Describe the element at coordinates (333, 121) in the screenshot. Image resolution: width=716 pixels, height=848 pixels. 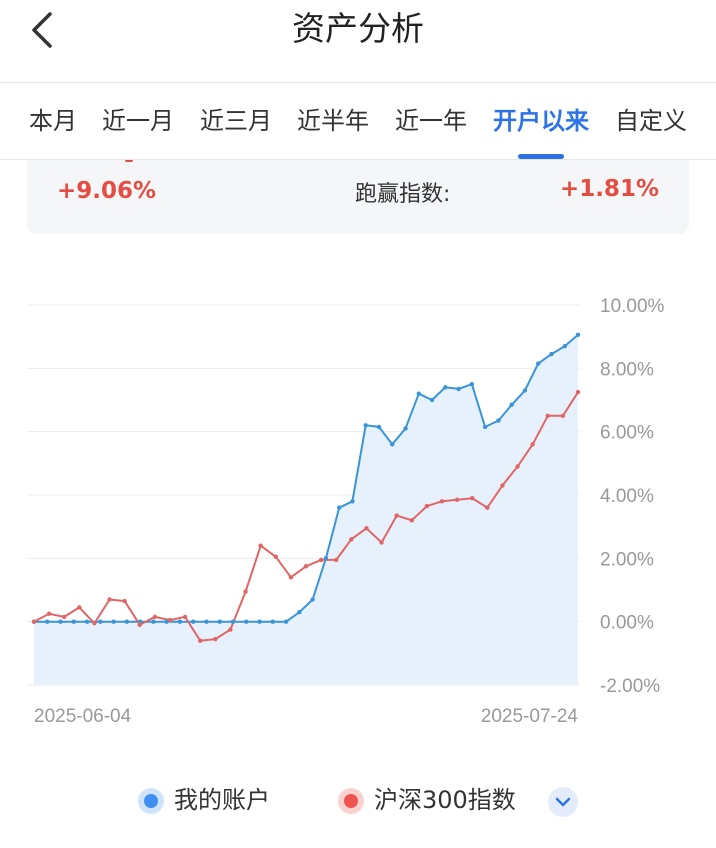
I see `tab-last-half-year: 近半年` at that location.